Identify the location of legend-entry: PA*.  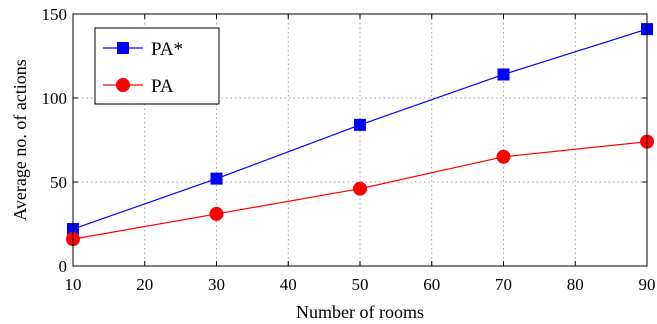
(143, 49).